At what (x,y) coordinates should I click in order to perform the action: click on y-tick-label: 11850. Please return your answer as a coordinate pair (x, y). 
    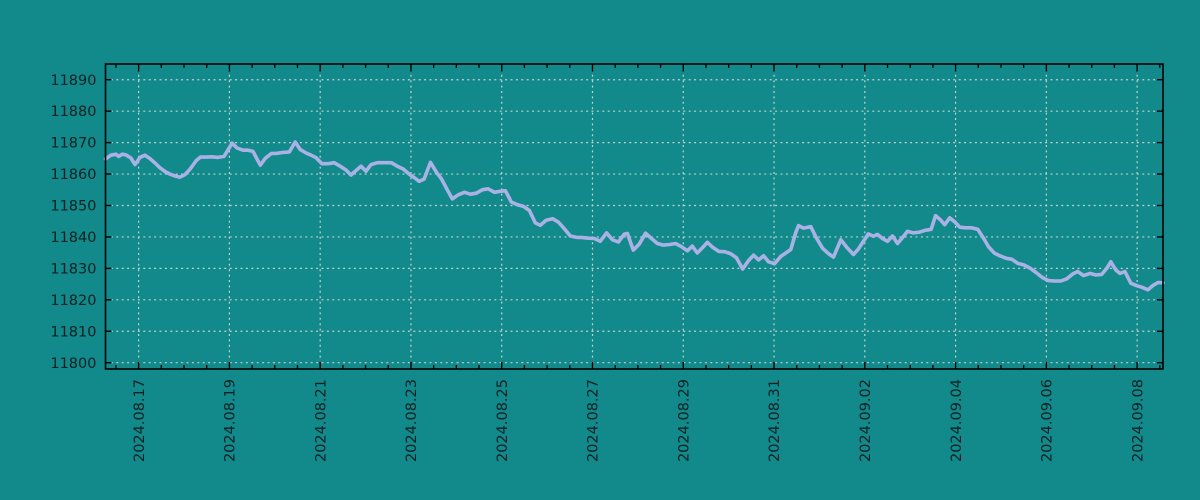
    Looking at the image, I should click on (73, 207).